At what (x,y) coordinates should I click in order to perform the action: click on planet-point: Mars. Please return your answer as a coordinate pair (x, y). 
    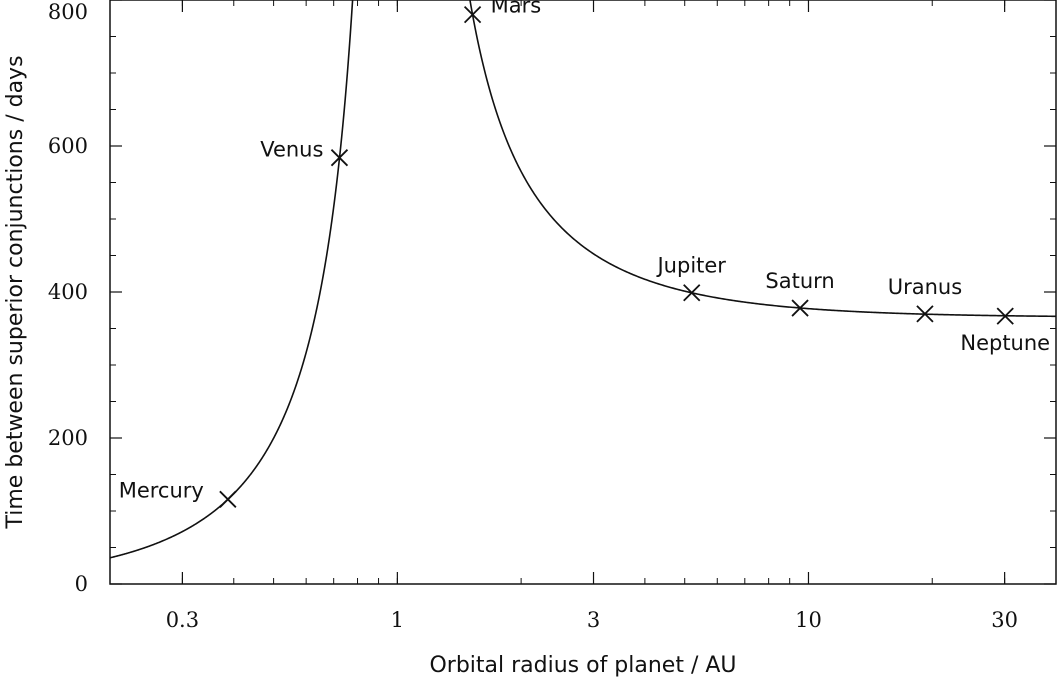
    Looking at the image, I should click on (502, 12).